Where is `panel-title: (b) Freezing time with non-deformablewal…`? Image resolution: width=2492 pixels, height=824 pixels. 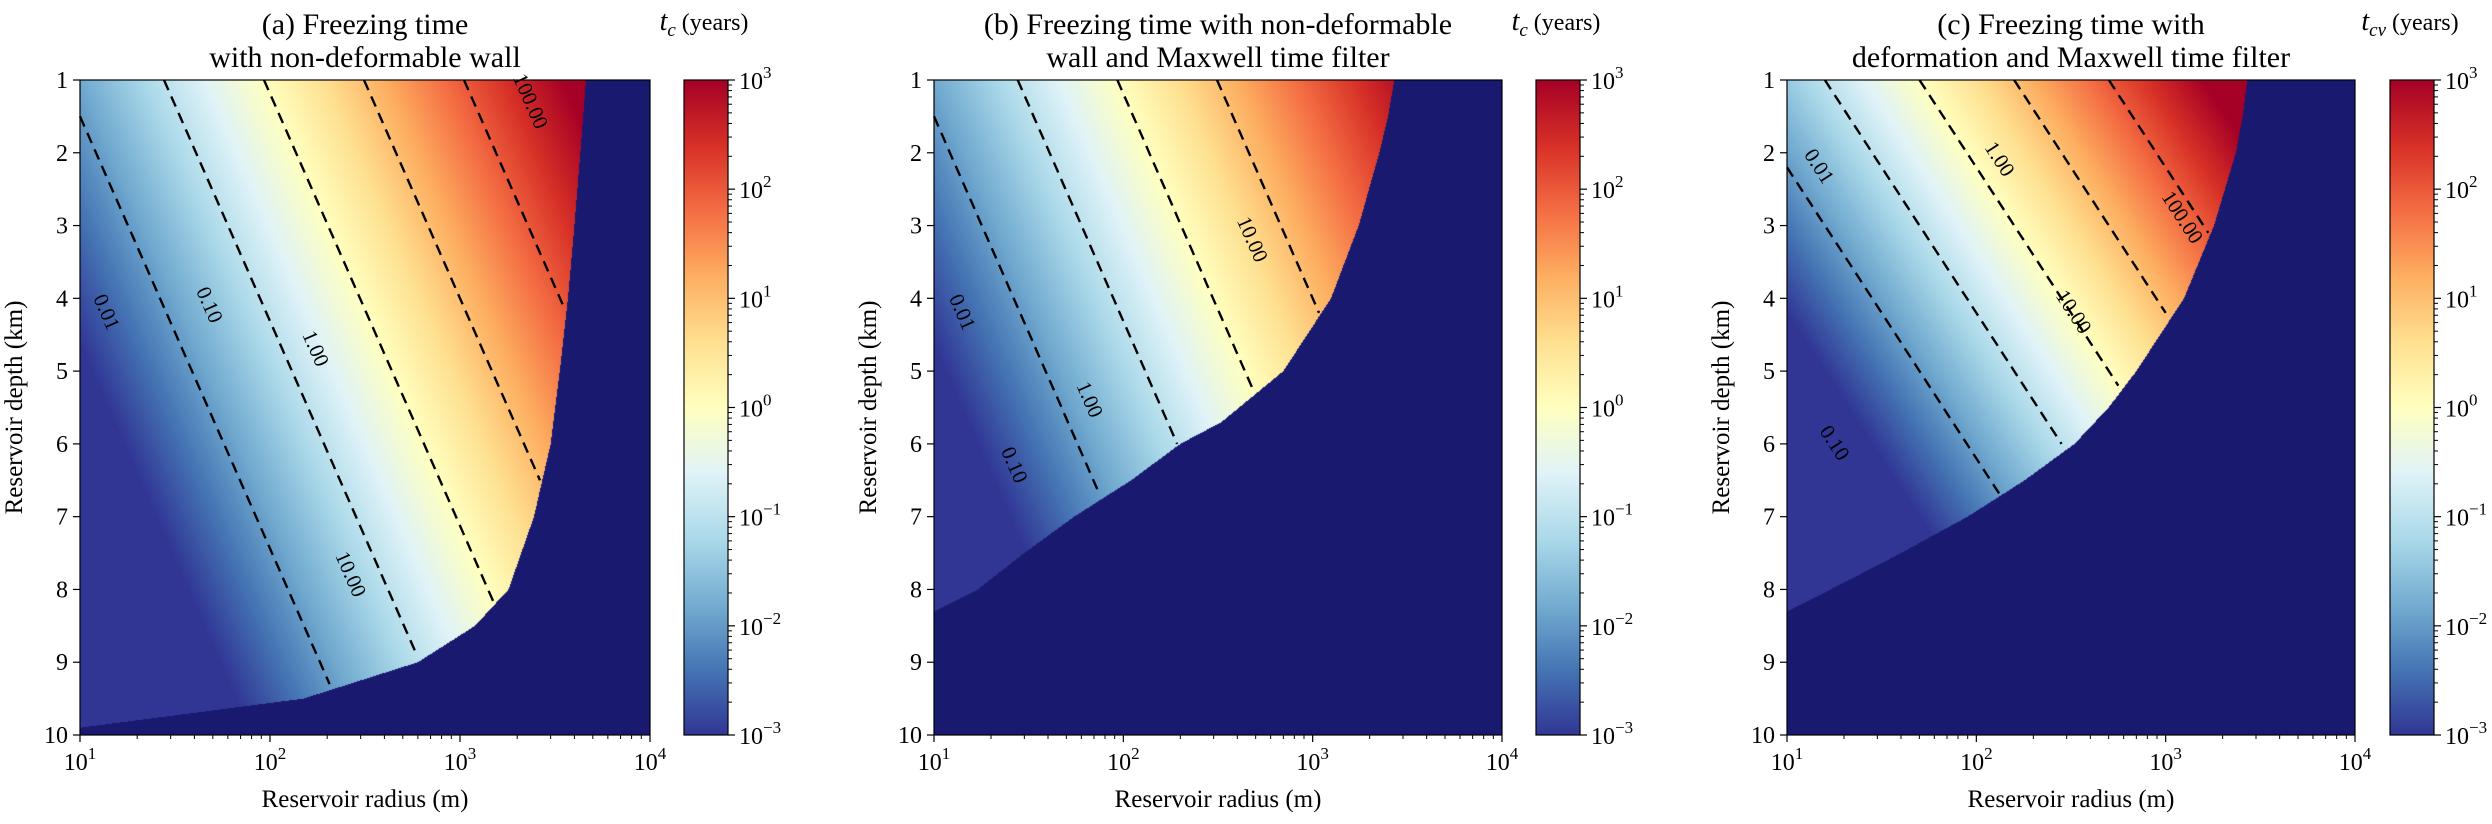 panel-title: (b) Freezing time with non-deformablewal… is located at coordinates (1218, 41).